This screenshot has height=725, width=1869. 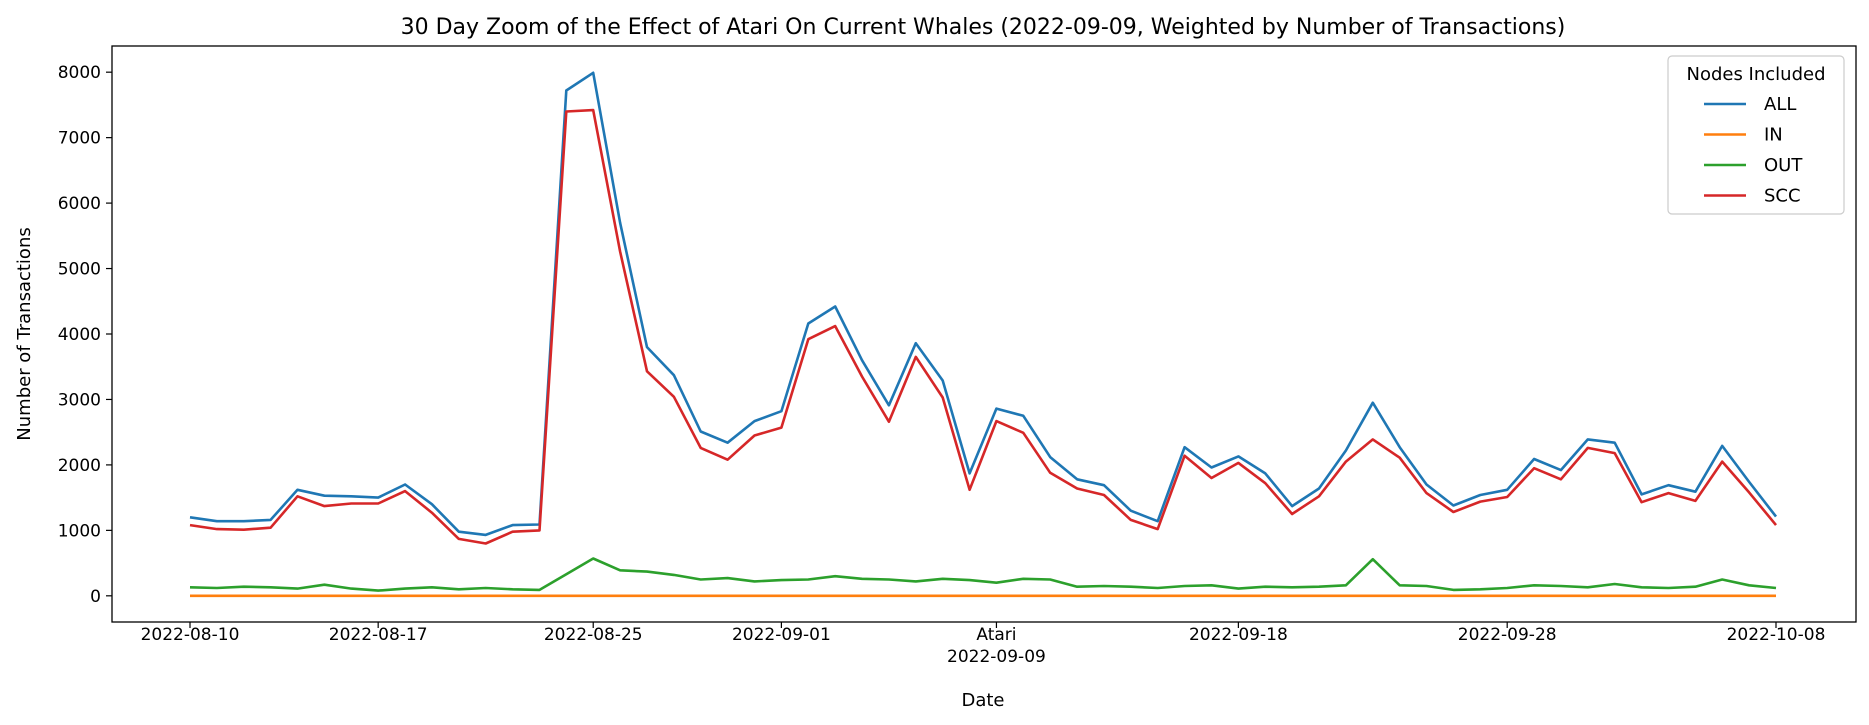 What do you see at coordinates (79, 139) in the screenshot?
I see `y-tick-label: 7000` at bounding box center [79, 139].